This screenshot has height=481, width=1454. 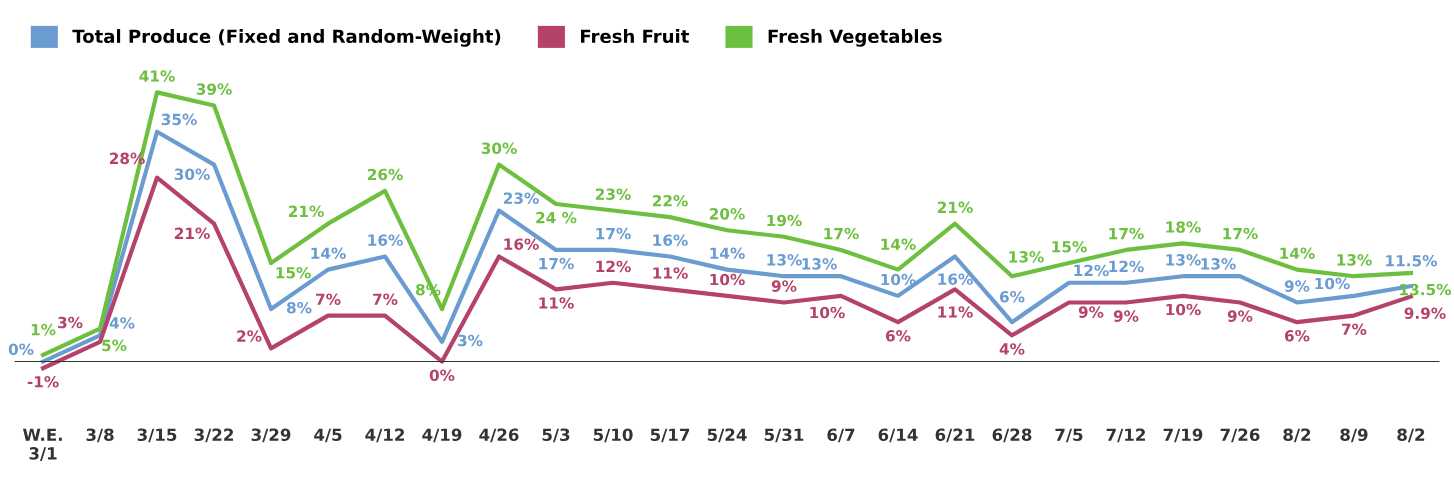 What do you see at coordinates (955, 435) in the screenshot?
I see `x-tick-label: 6/21` at bounding box center [955, 435].